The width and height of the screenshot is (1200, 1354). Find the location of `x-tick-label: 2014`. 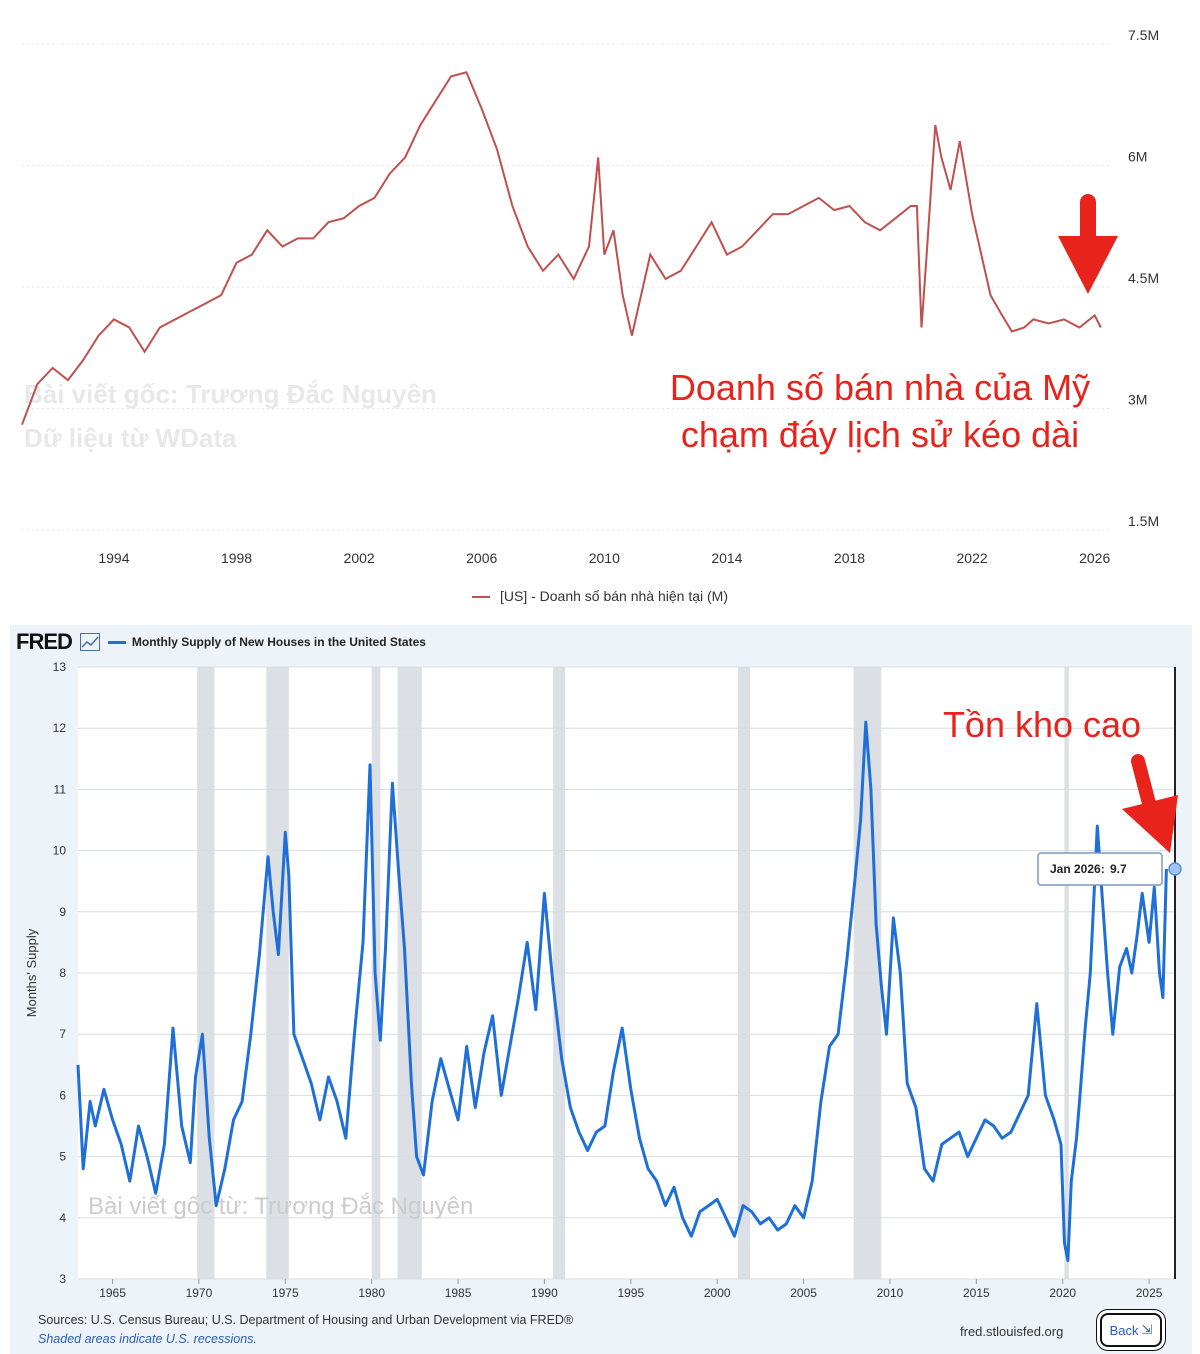

x-tick-label: 2014 is located at coordinates (726, 558).